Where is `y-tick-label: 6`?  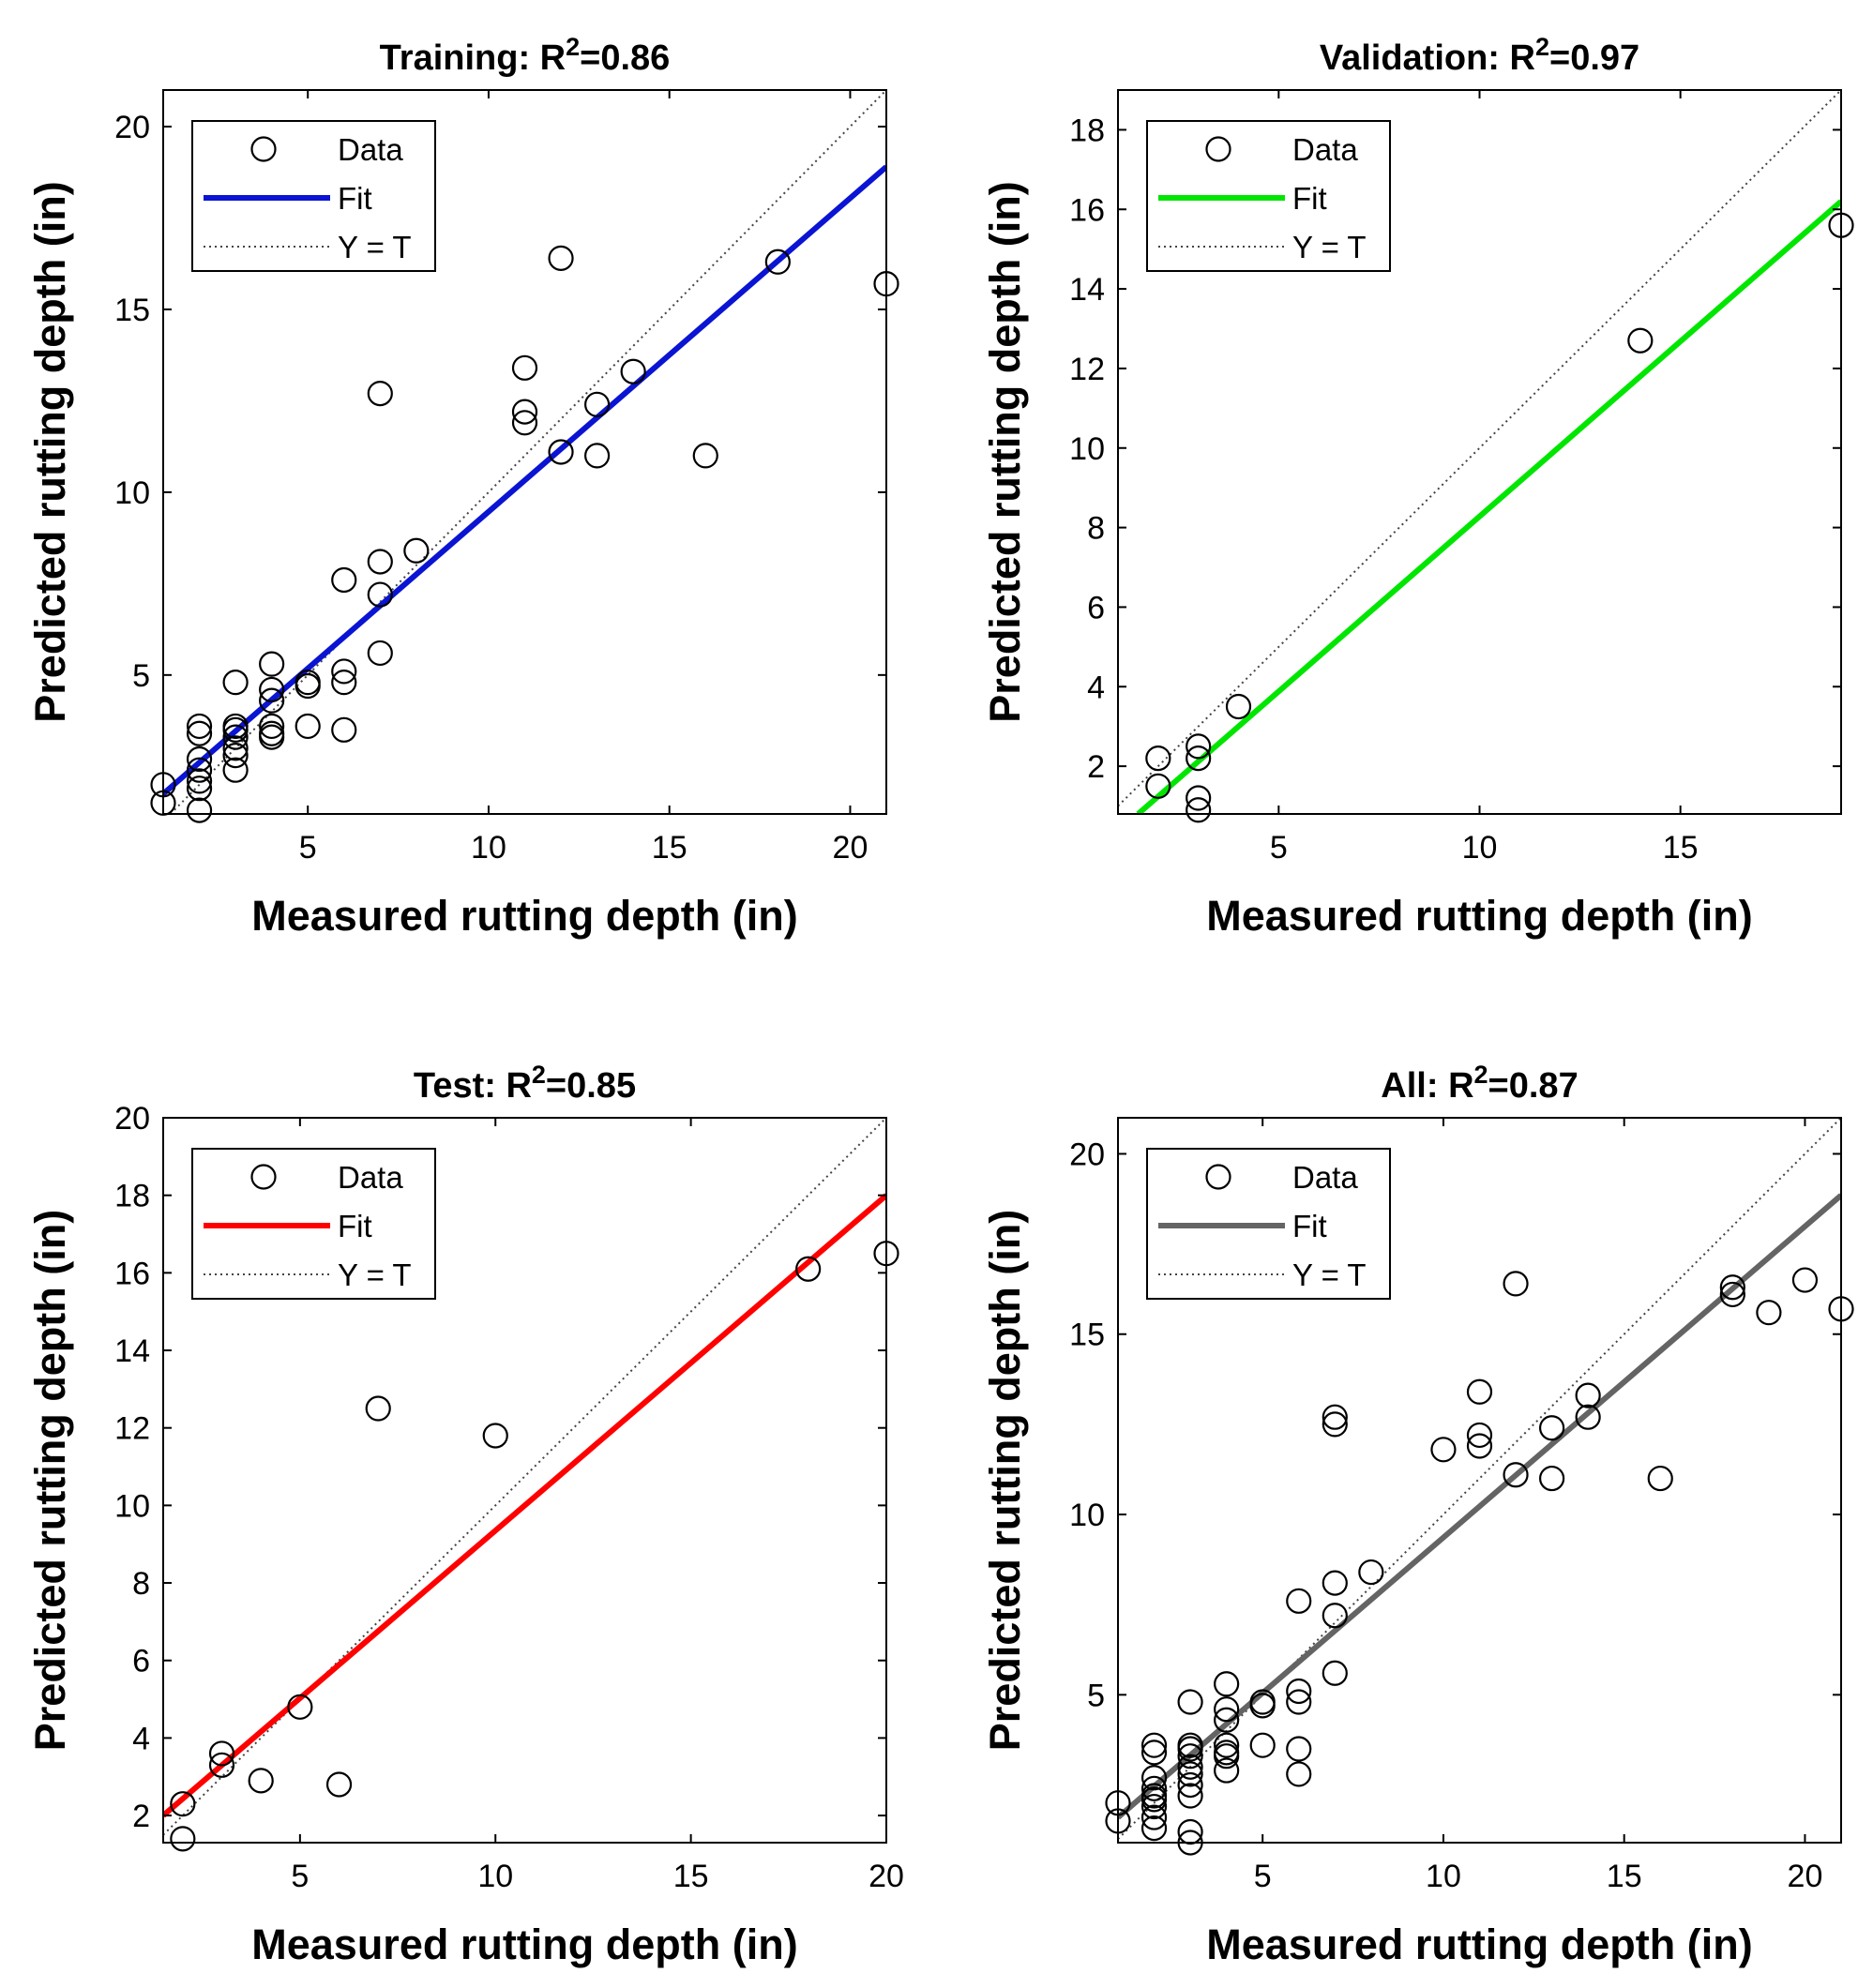 y-tick-label: 6 is located at coordinates (1096, 608).